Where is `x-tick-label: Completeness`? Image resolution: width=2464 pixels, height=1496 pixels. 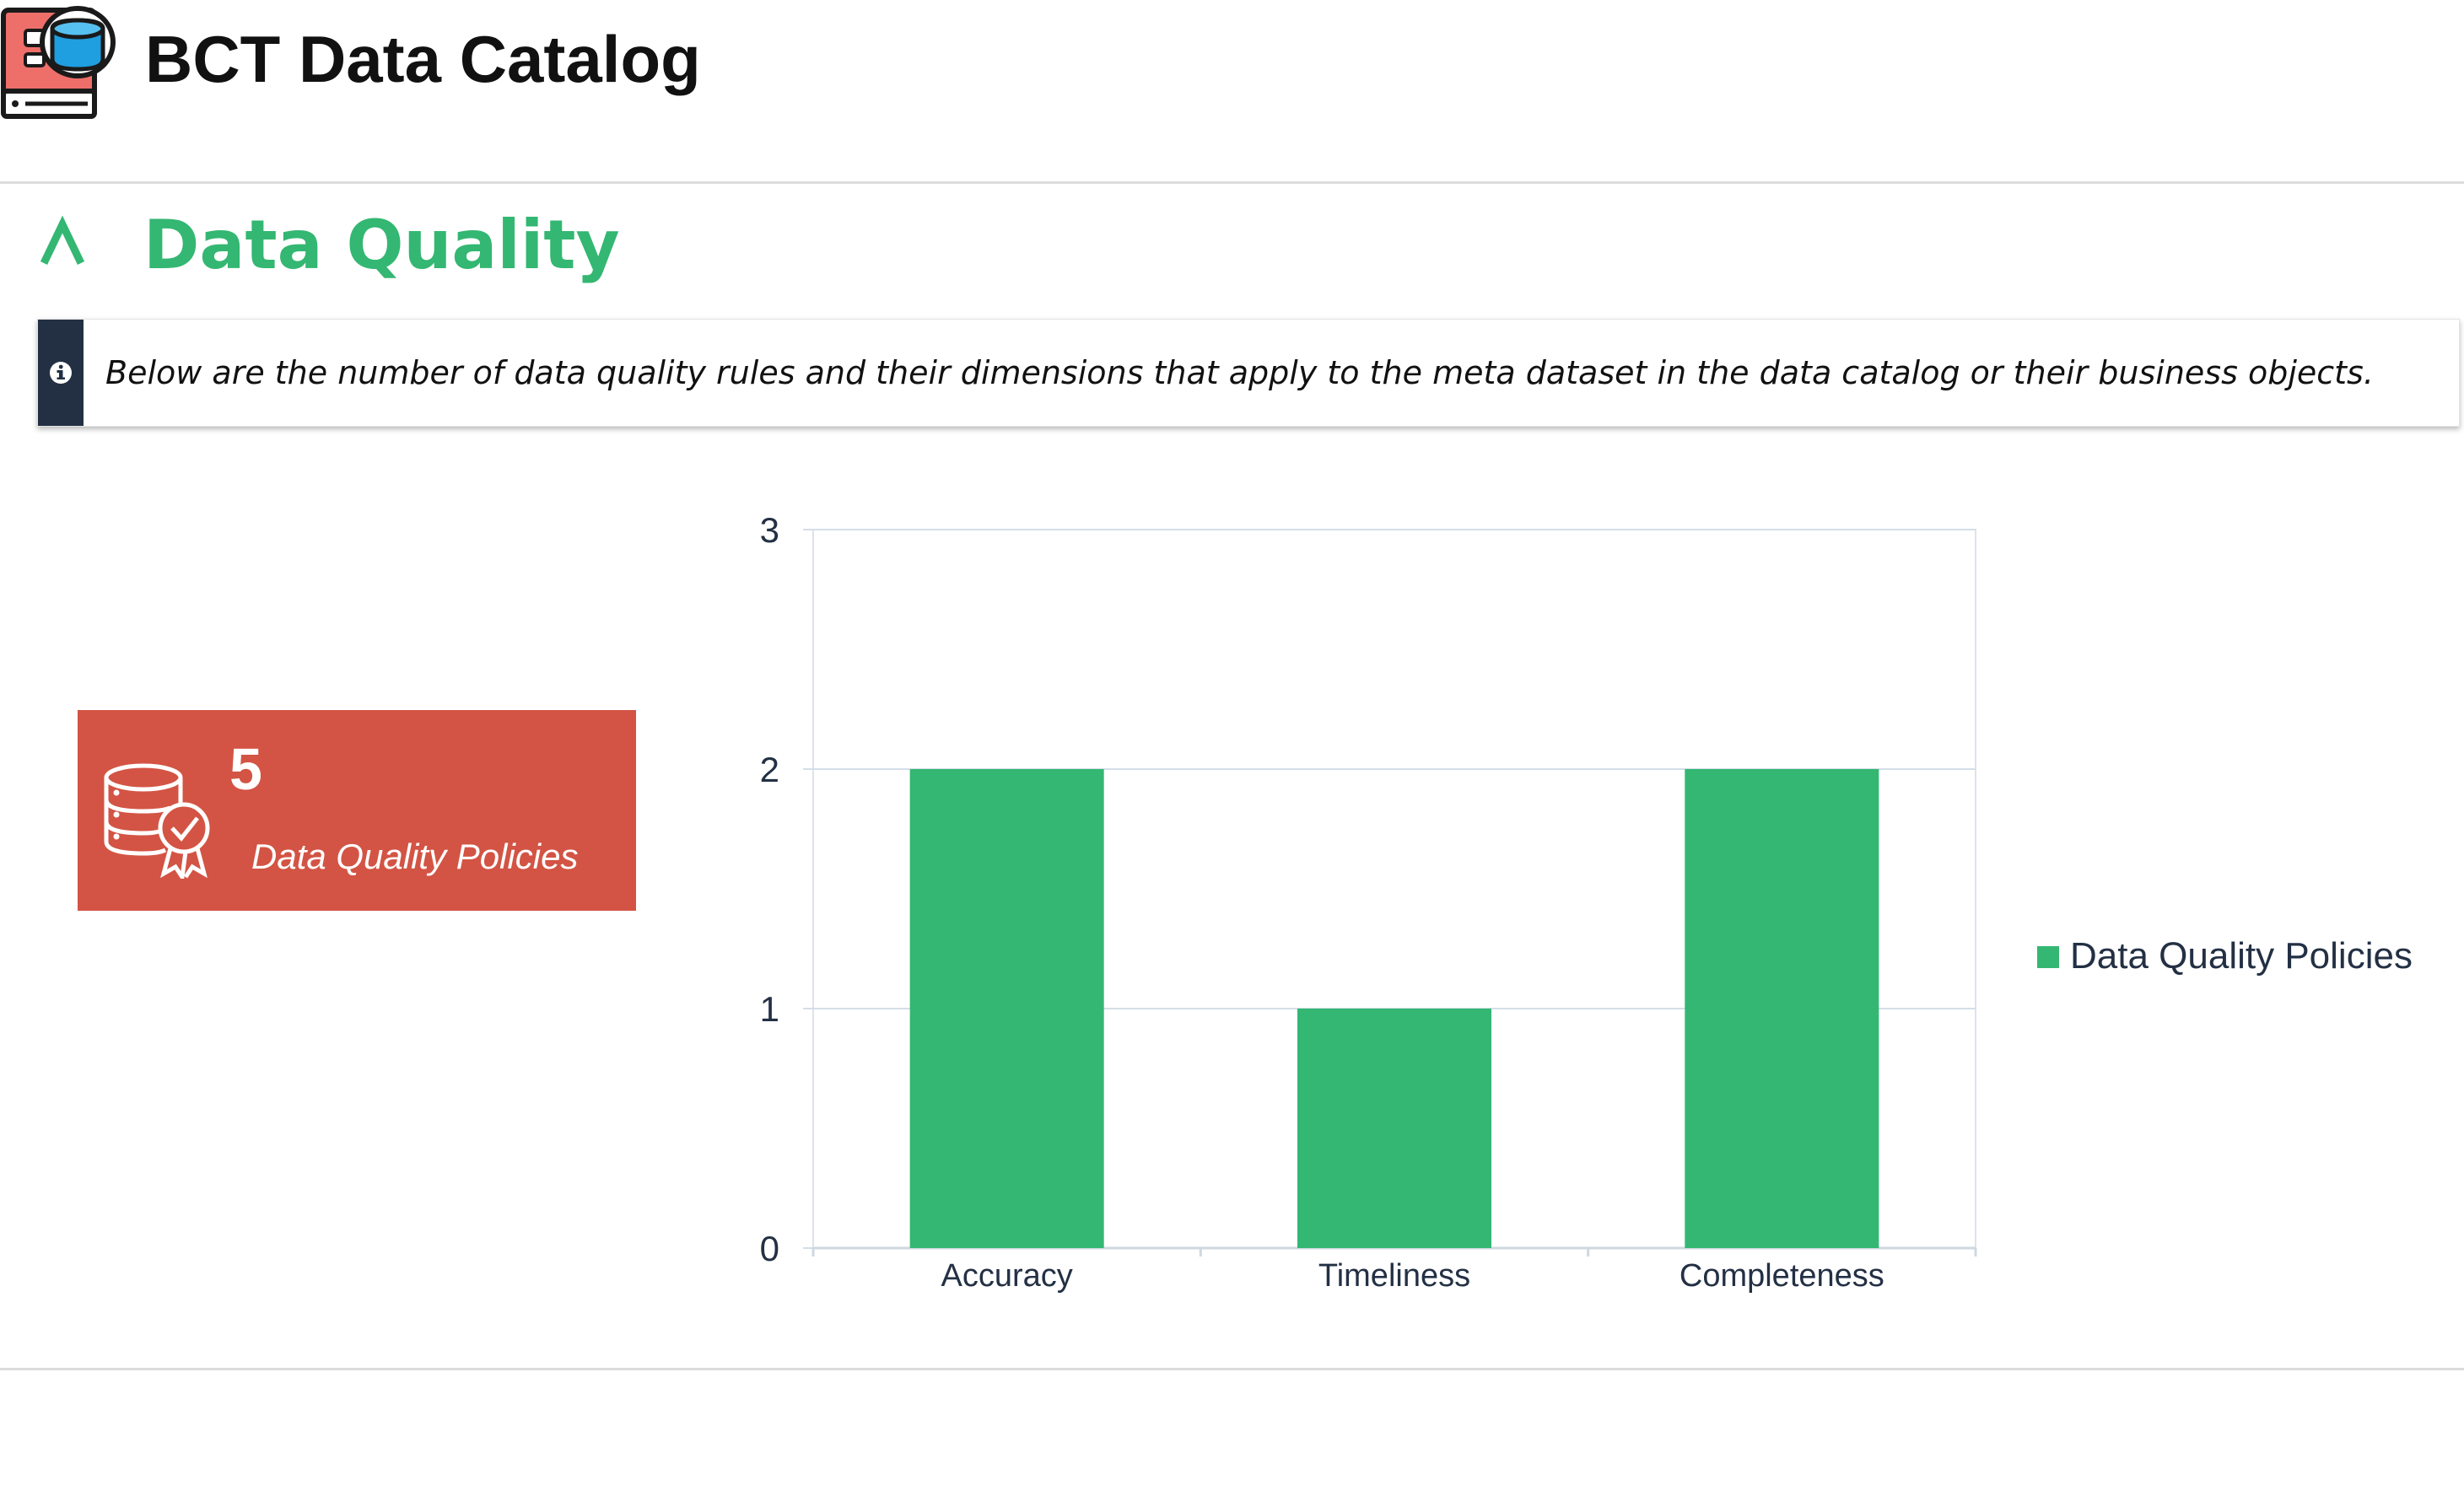 x-tick-label: Completeness is located at coordinates (1782, 1276).